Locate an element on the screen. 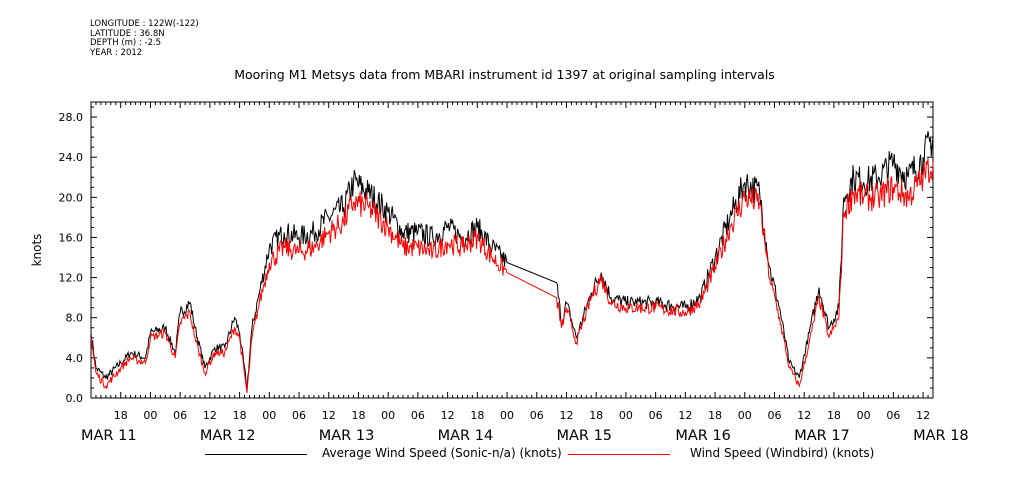  x-day-label: MAR 16 is located at coordinates (703, 436).